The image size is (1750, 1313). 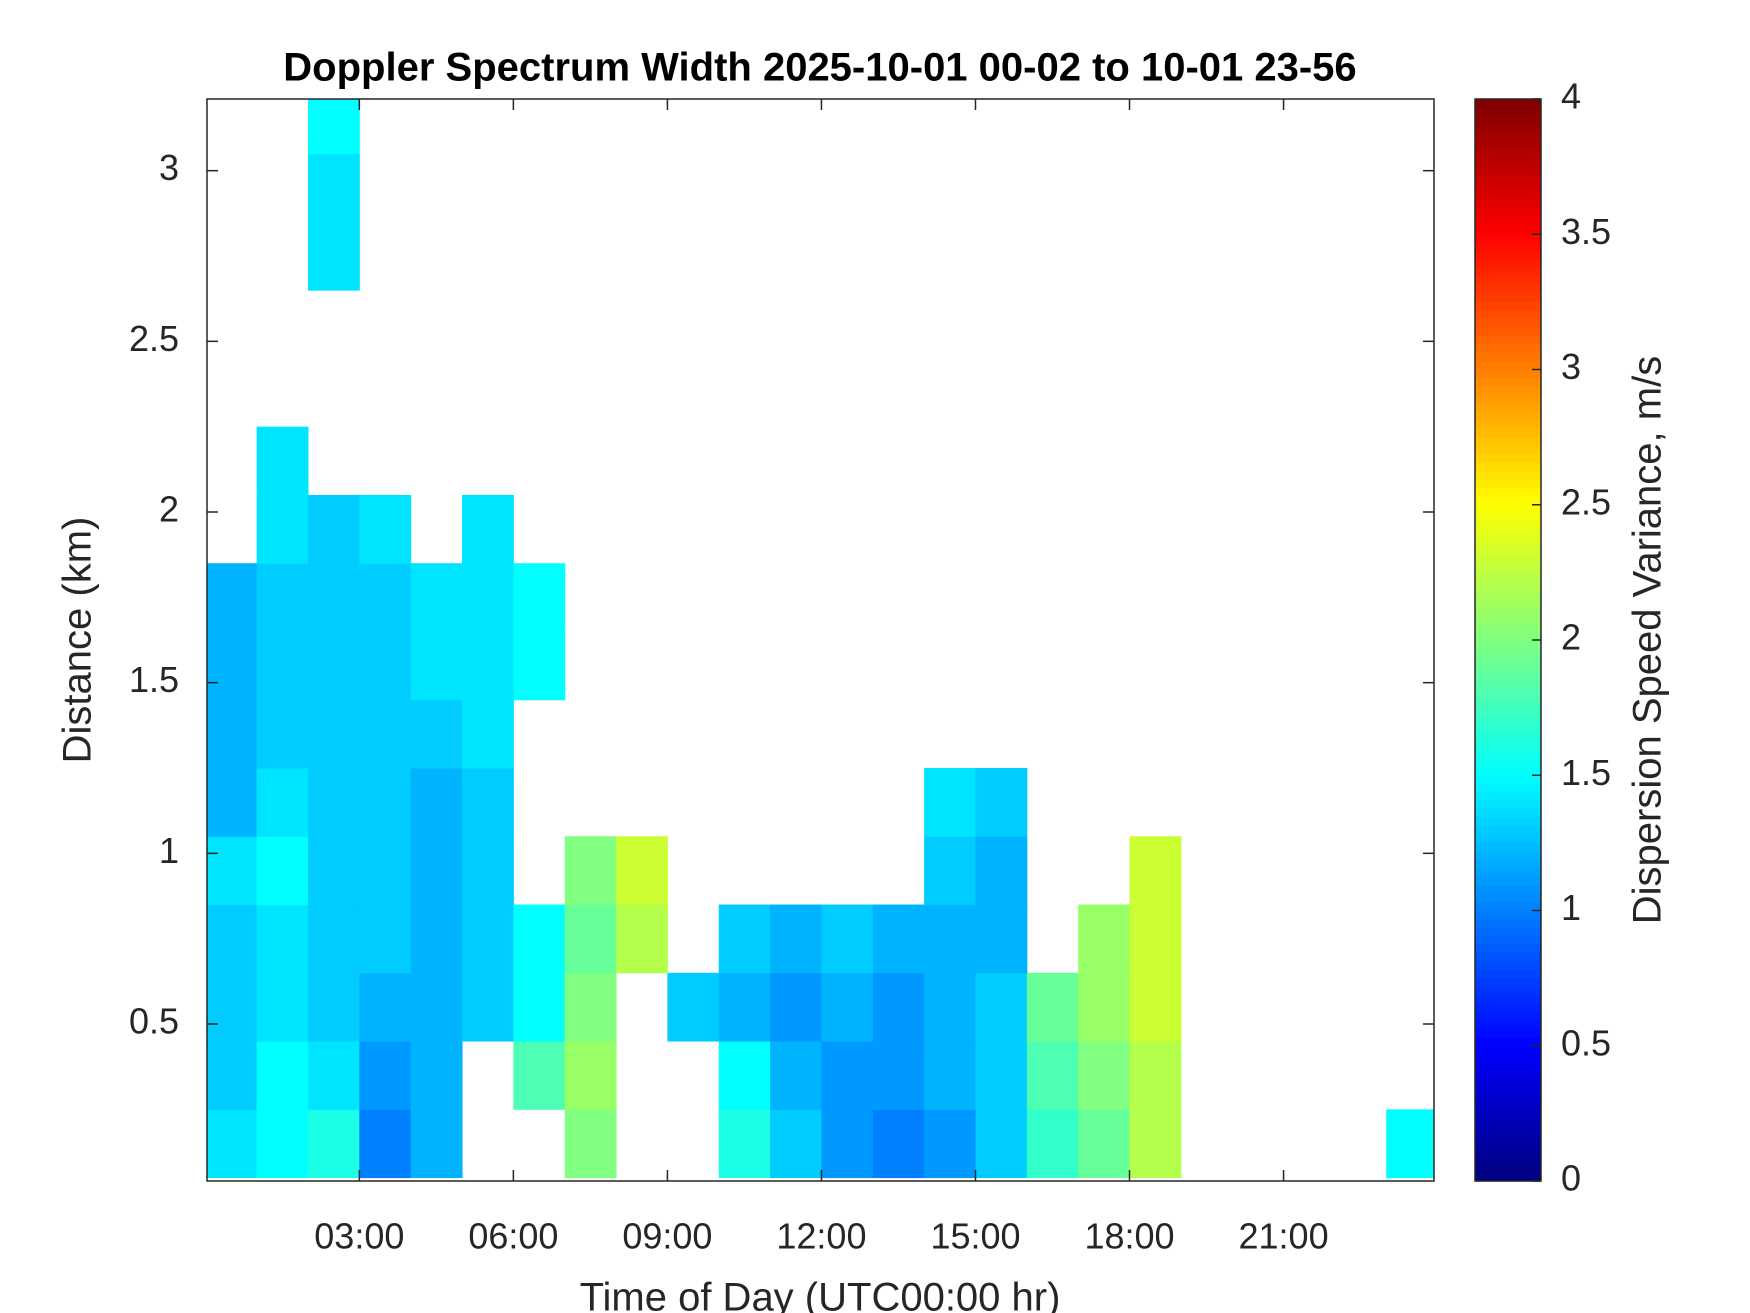 What do you see at coordinates (154, 1021) in the screenshot?
I see `y-tick-label: 0.5` at bounding box center [154, 1021].